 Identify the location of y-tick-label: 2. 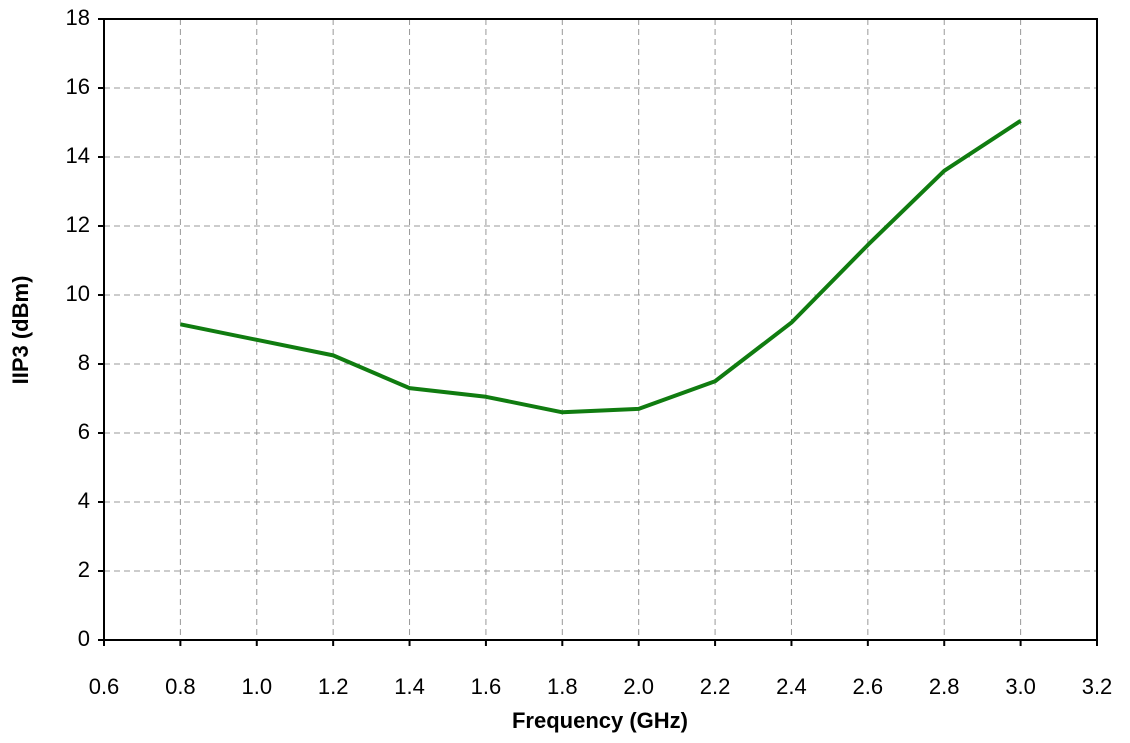
(84, 569).